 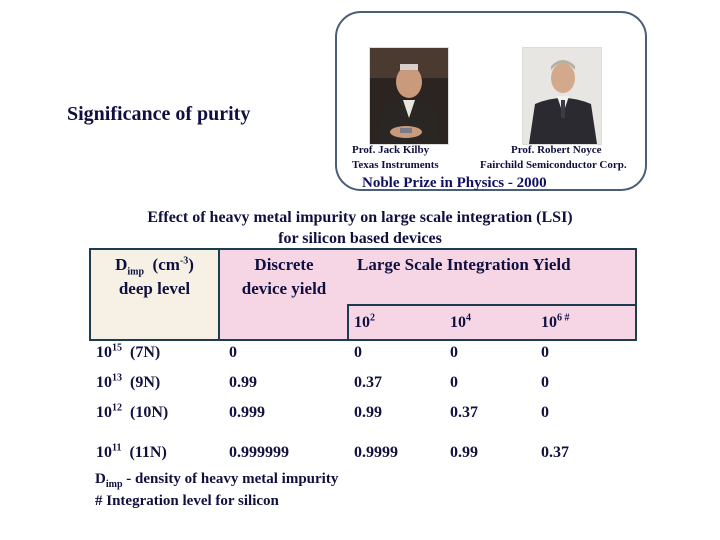 I want to click on footnote-dimp: Dimp - density of heavy metal impurity, so click(x=217, y=480).